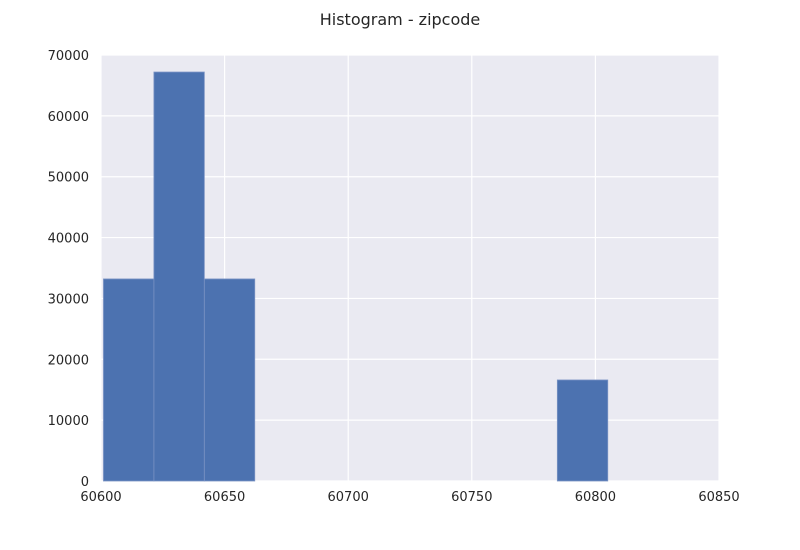 The width and height of the screenshot is (800, 550). I want to click on chart-title: Histogram - zipcode, so click(400, 19).